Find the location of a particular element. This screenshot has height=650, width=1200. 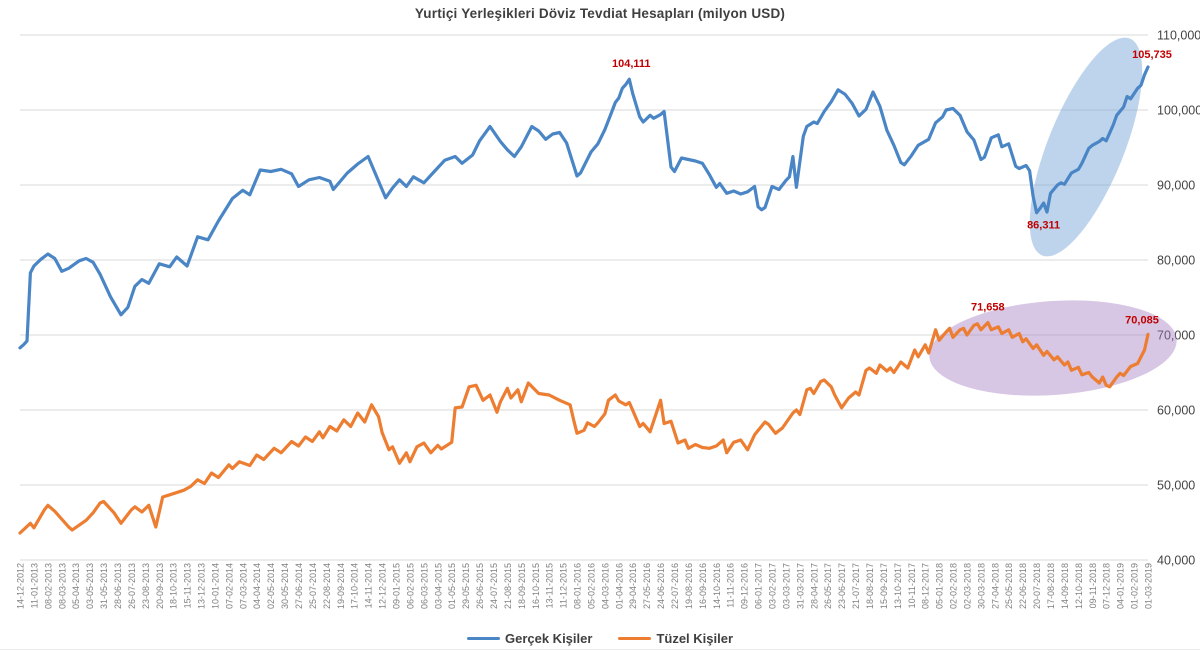

x-tick-label: 24-06-2016 is located at coordinates (661, 586).